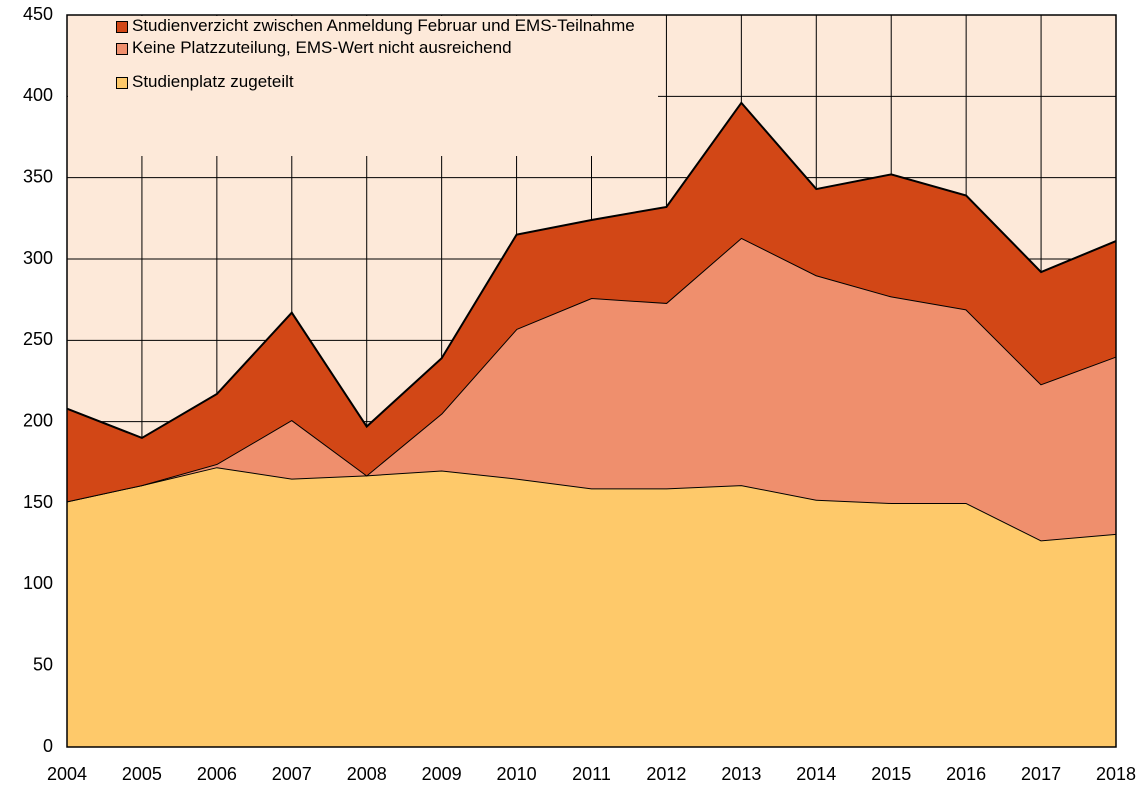 The image size is (1147, 789). Describe the element at coordinates (816, 774) in the screenshot. I see `x-tick-label: 2014` at that location.